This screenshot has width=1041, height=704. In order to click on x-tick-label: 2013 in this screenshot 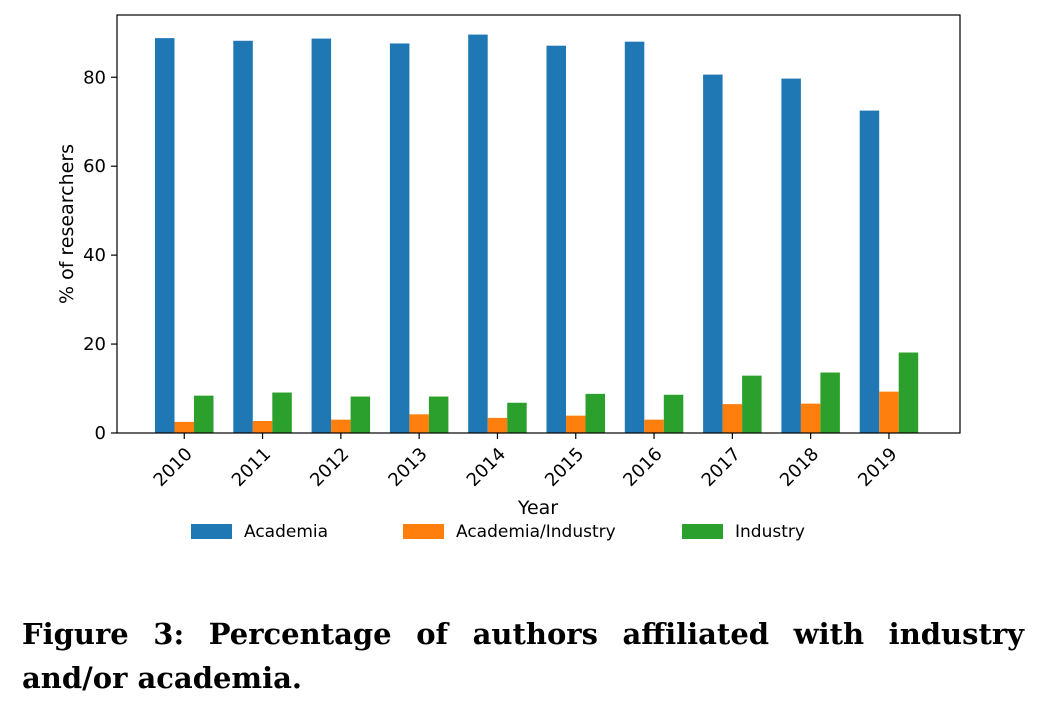, I will do `click(407, 467)`.